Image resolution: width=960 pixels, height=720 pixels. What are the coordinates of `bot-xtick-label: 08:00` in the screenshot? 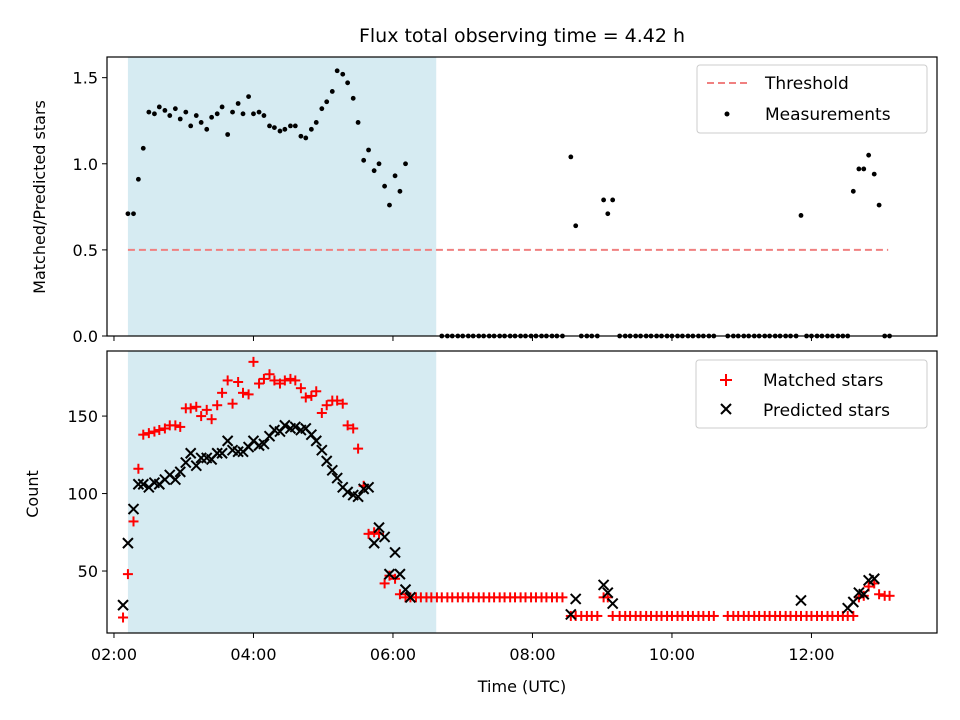 It's located at (532, 654).